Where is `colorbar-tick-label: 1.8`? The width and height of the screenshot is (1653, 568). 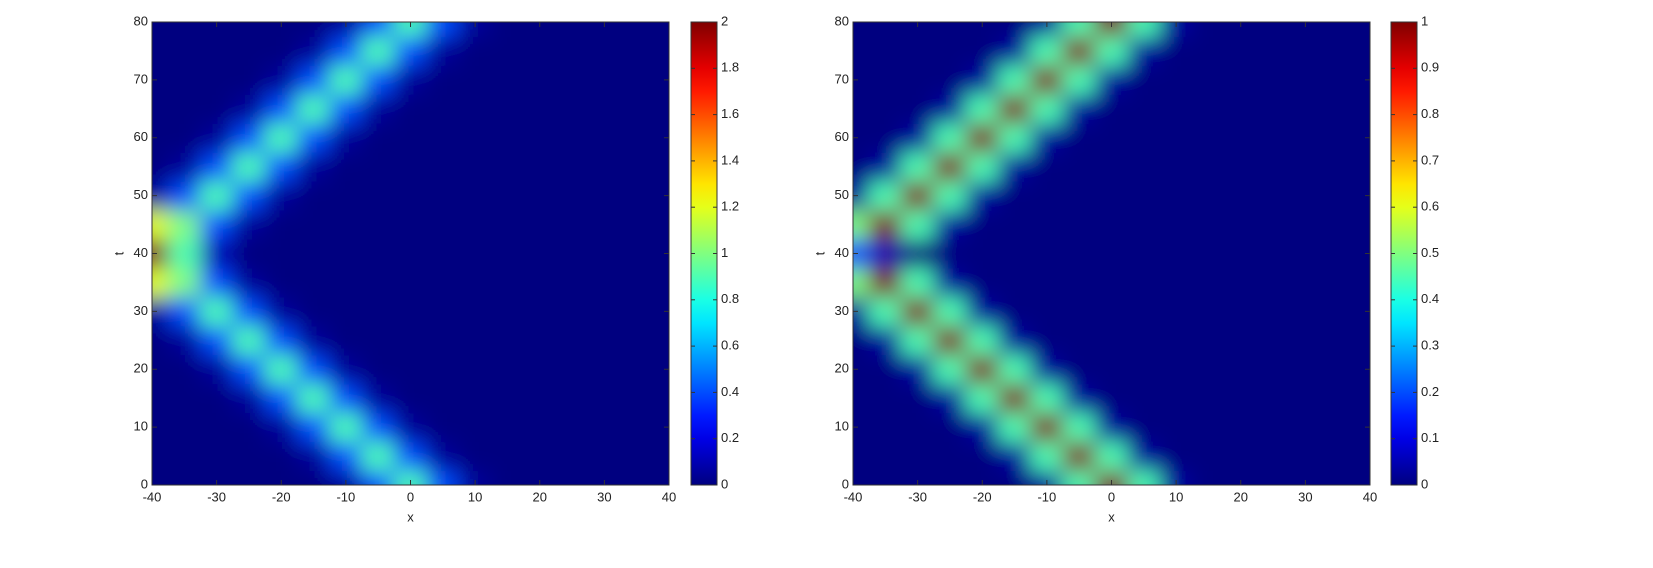
colorbar-tick-label: 1.8 is located at coordinates (730, 67).